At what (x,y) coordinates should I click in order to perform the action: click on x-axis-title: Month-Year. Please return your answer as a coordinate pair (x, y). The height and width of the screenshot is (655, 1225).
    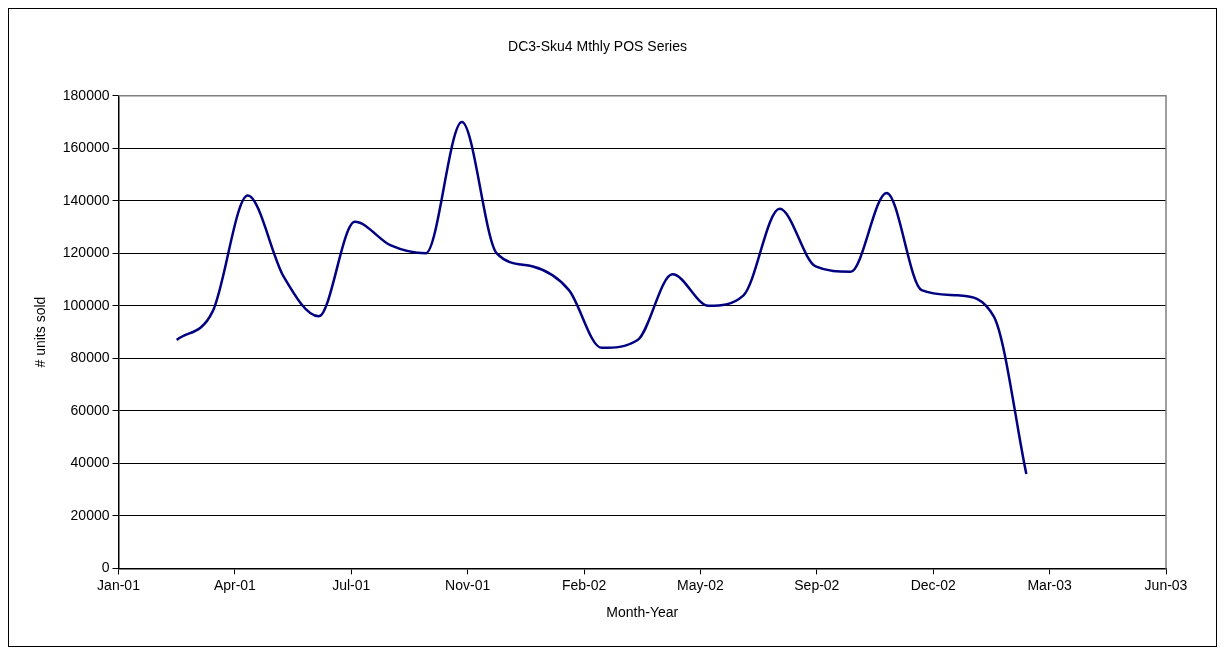
    Looking at the image, I should click on (642, 612).